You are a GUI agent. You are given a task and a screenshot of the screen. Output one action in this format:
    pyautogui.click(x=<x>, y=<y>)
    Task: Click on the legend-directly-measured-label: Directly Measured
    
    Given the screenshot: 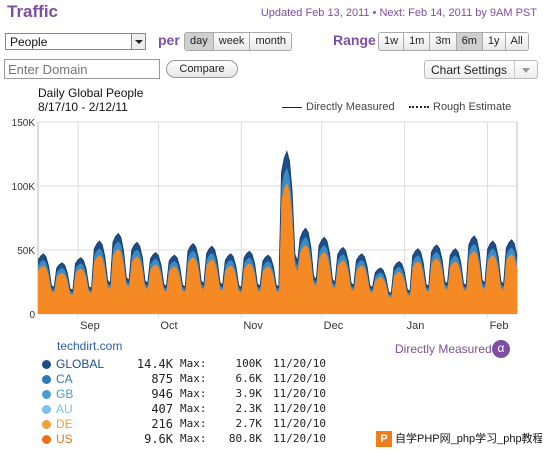 What is the action you would take?
    pyautogui.click(x=350, y=107)
    